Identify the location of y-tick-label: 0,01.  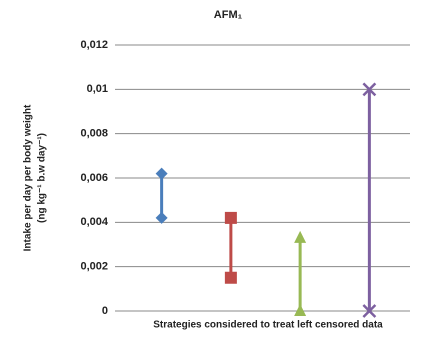
(97, 89).